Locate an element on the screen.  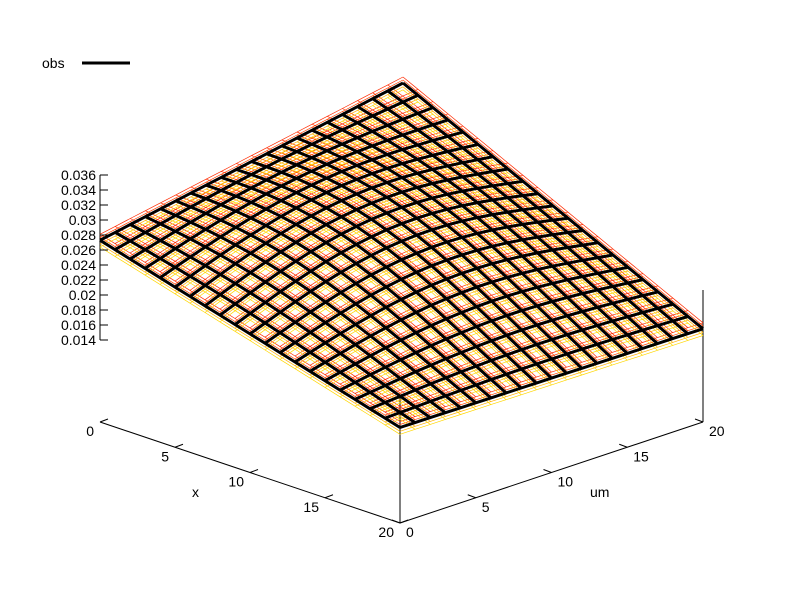
z-tick-label: 0.032 is located at coordinates (78, 205).